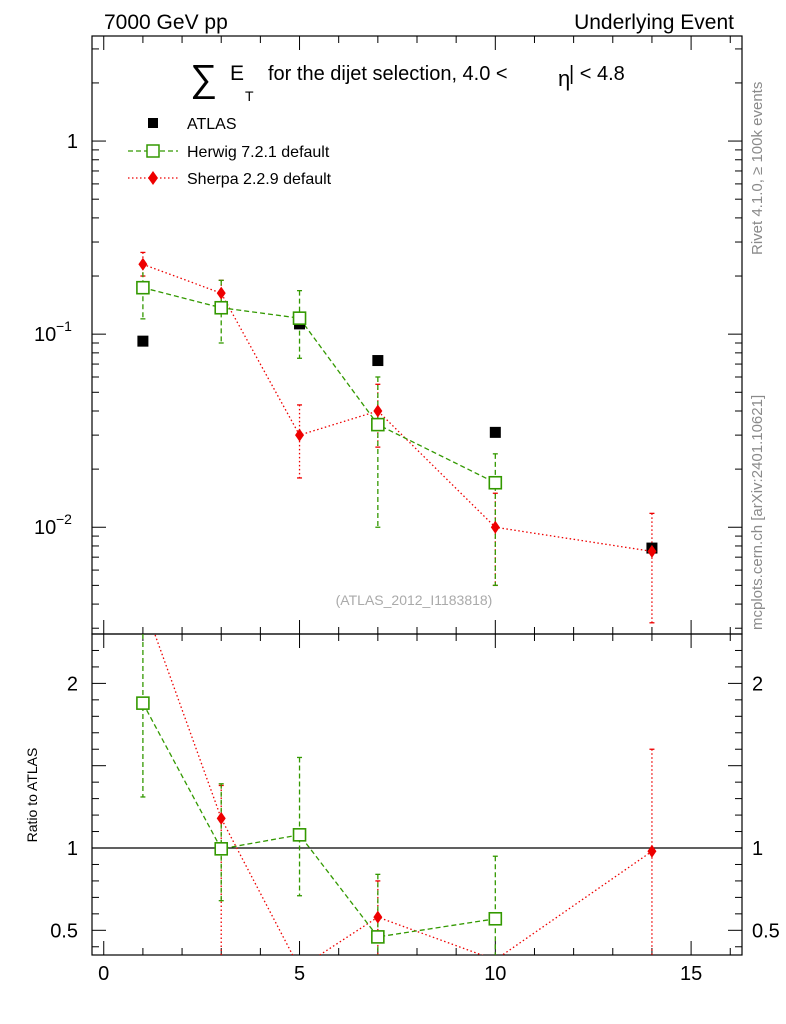  Describe the element at coordinates (654, 22) in the screenshot. I see `header-right: Underlying Event` at that location.